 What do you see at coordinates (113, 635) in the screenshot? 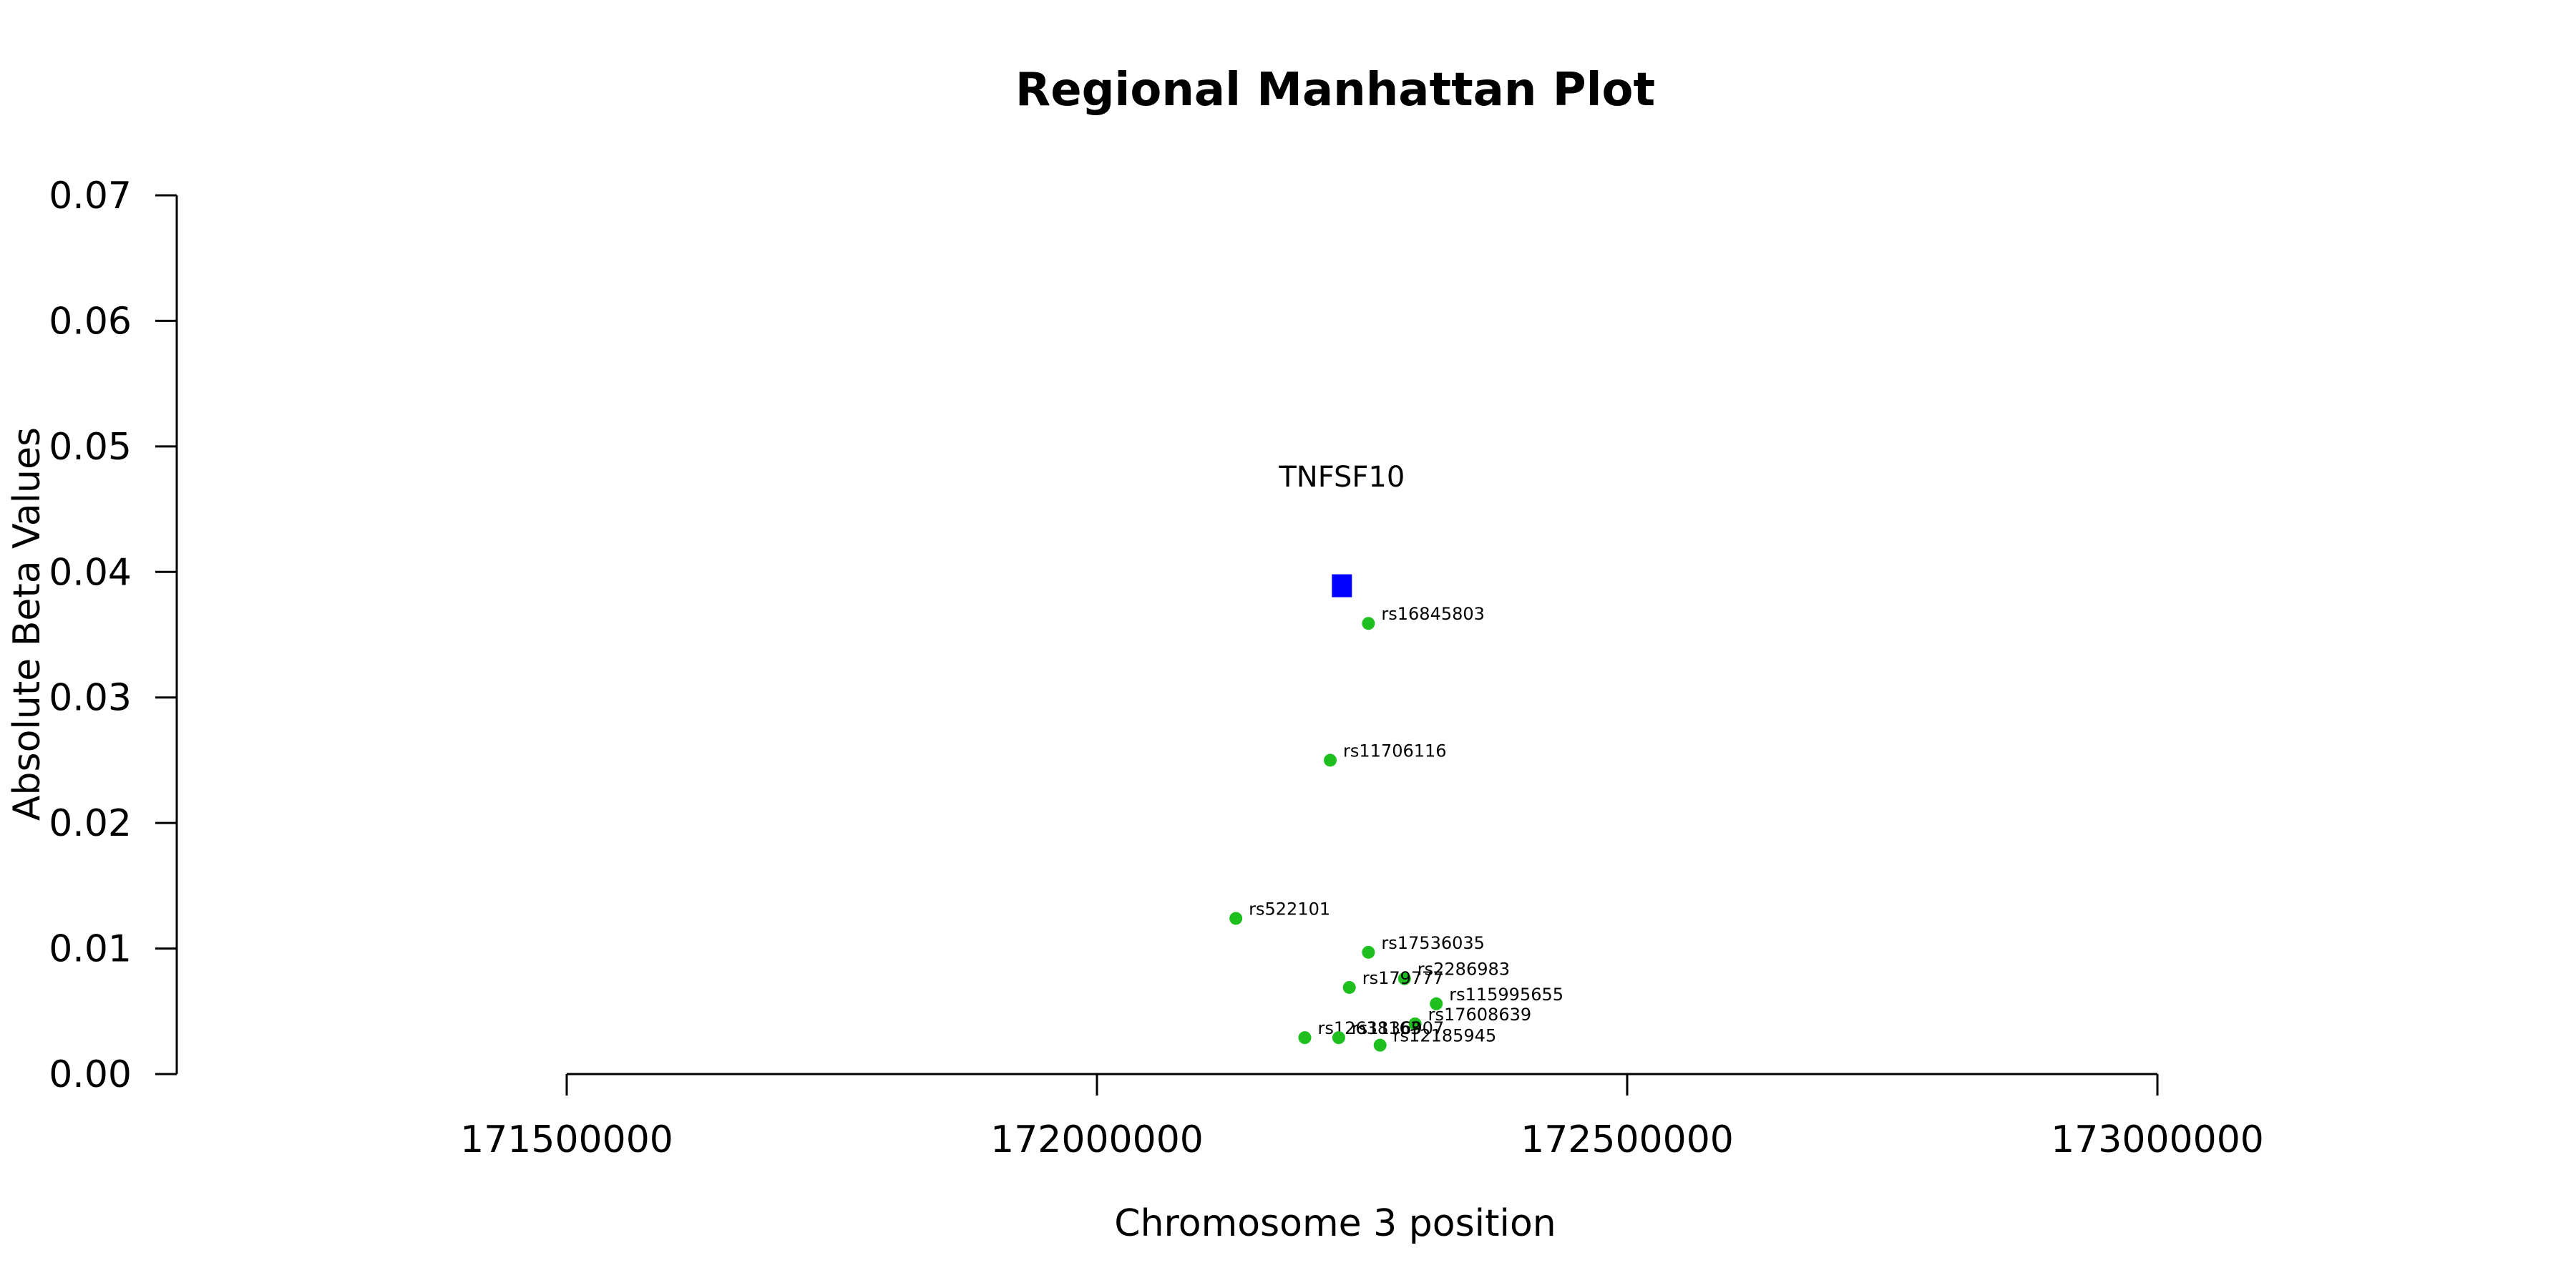
I see `y-axis: 0.00 0.01 0.02 0.03 0.04 0.05 0.06 0.07` at bounding box center [113, 635].